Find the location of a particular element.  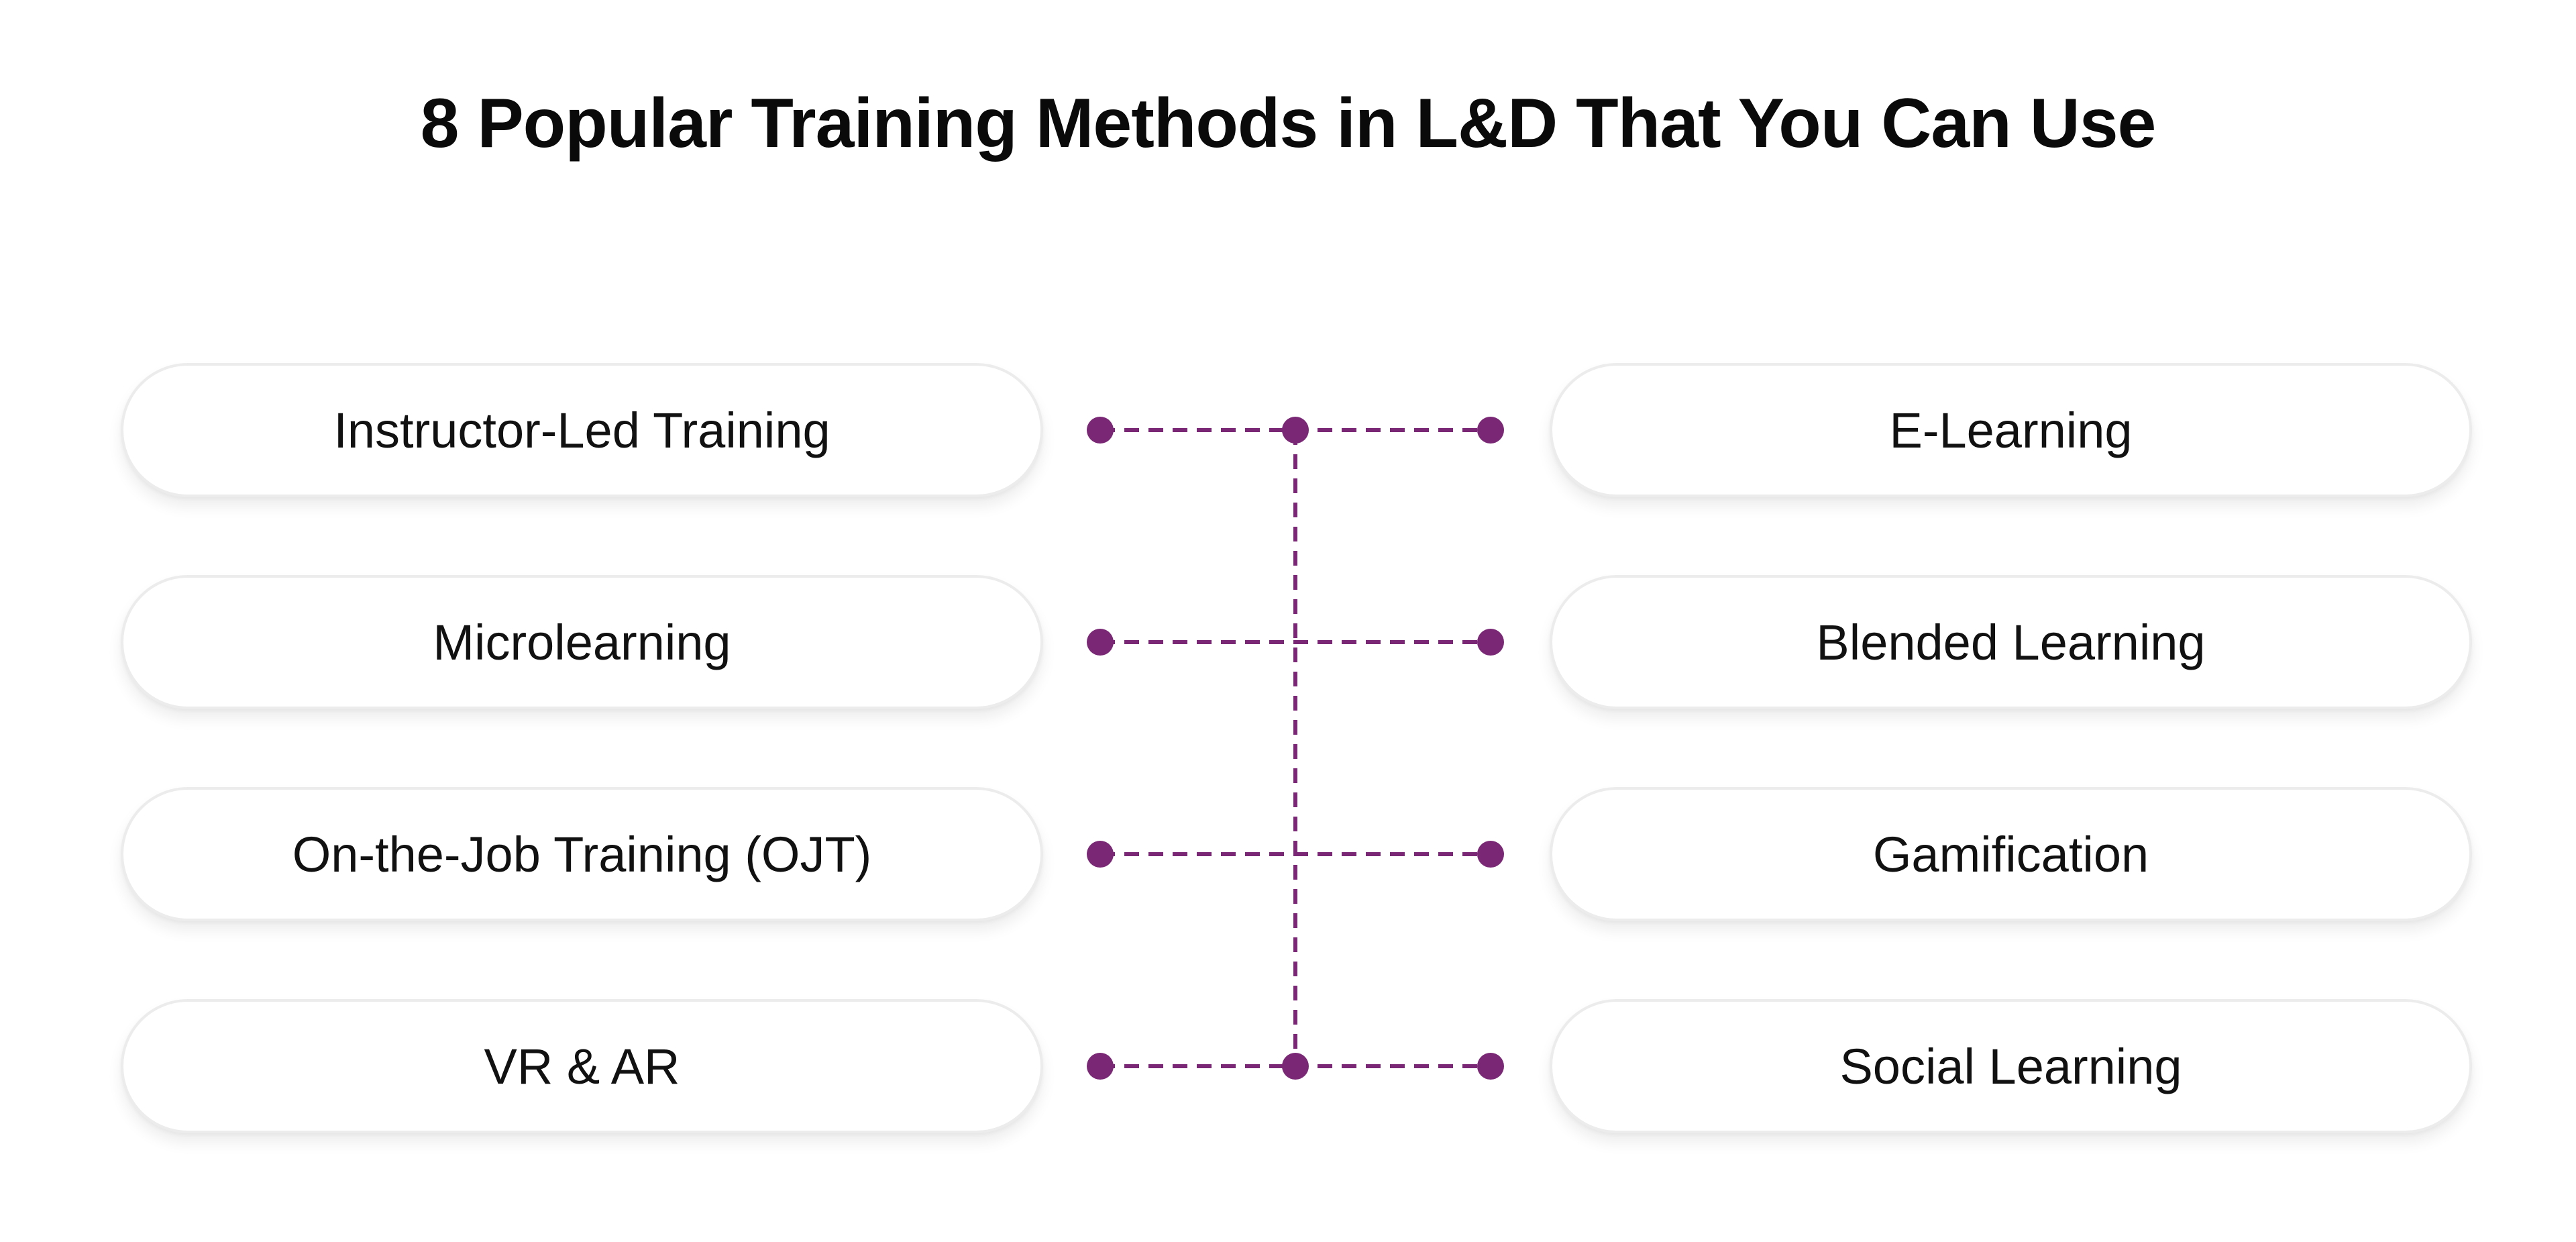

method-label: Instructor-Led Training is located at coordinates (581, 430).